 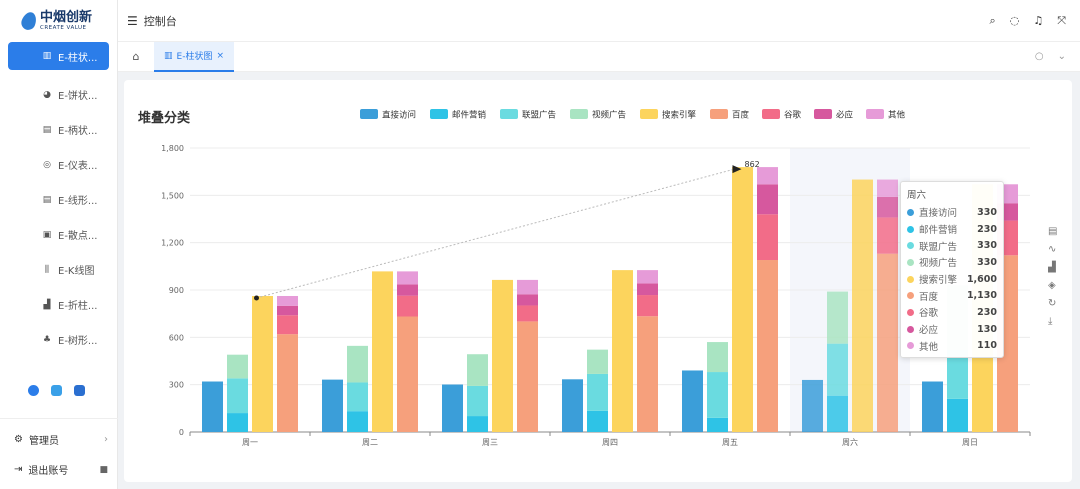 I want to click on legend-label: 联盟广告, so click(x=539, y=115).